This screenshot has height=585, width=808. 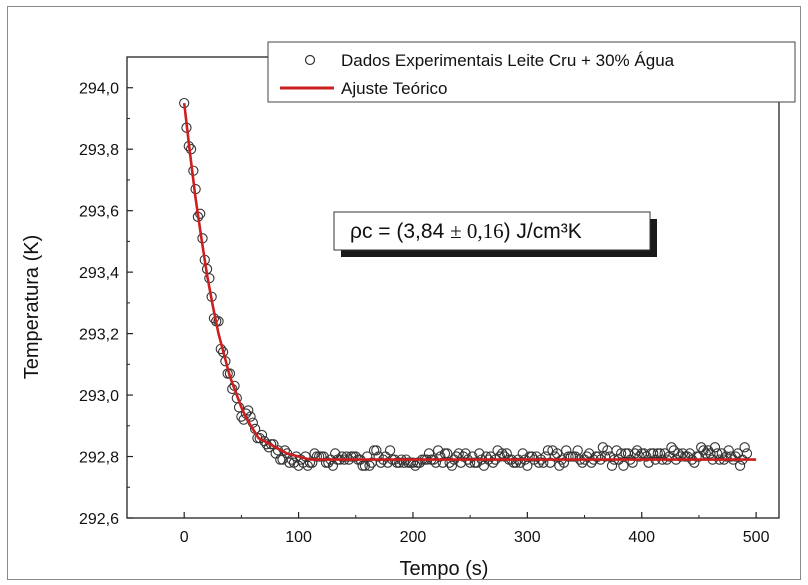 I want to click on y-tick-label: 293,2, so click(x=99, y=335).